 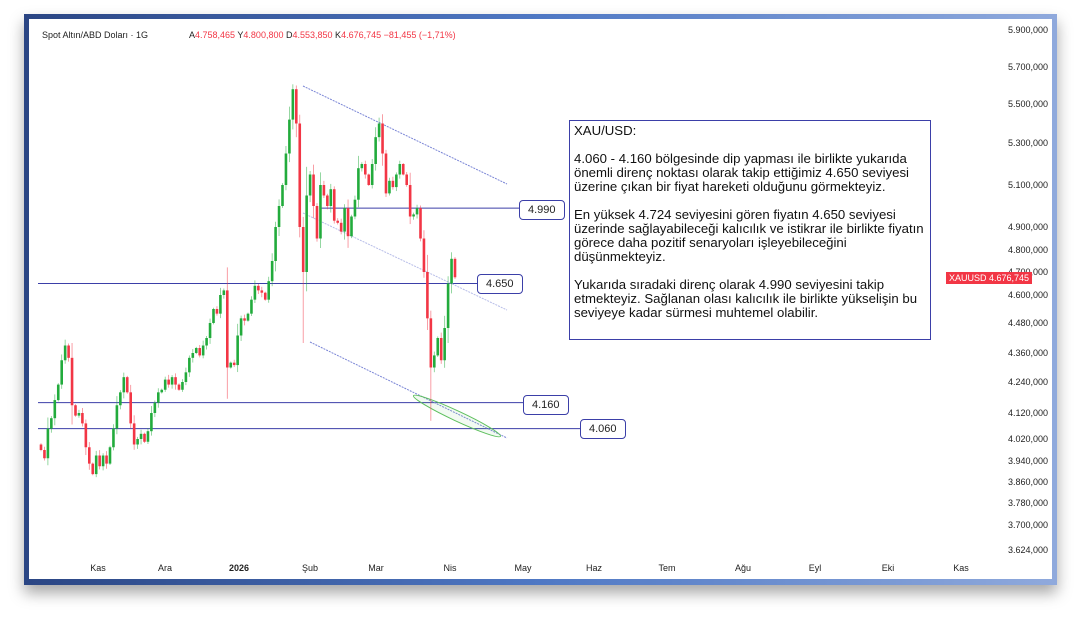 What do you see at coordinates (240, 35) in the screenshot?
I see `high-label: Y` at bounding box center [240, 35].